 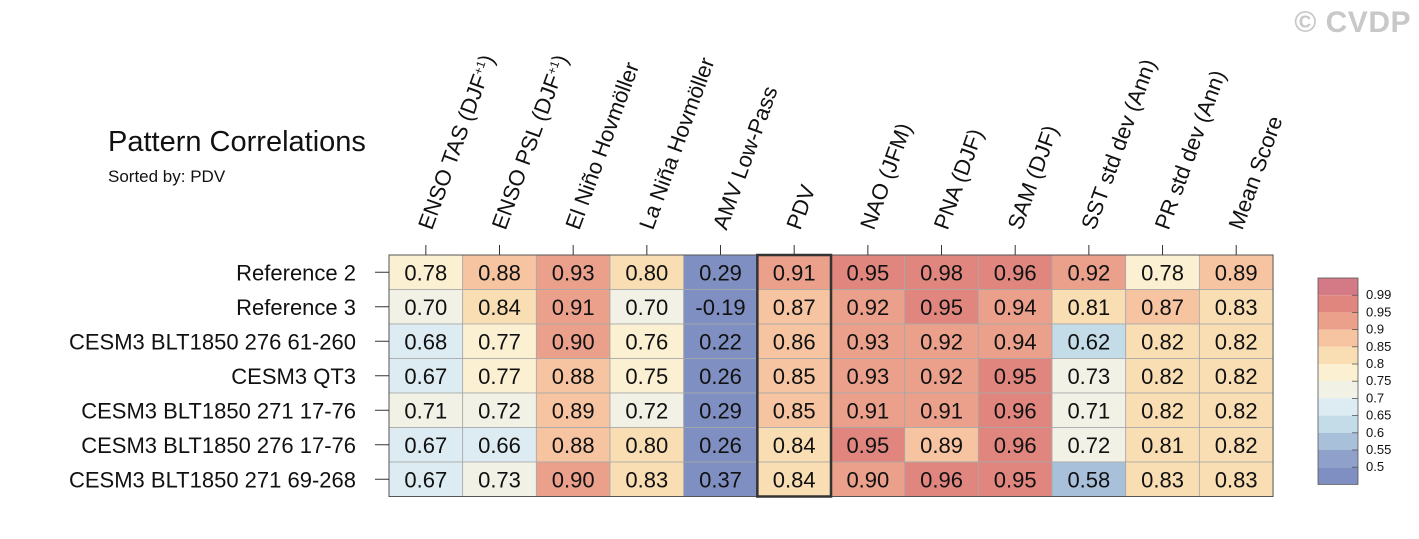 I want to click on colorbar-label: 0.9, so click(x=1375, y=329).